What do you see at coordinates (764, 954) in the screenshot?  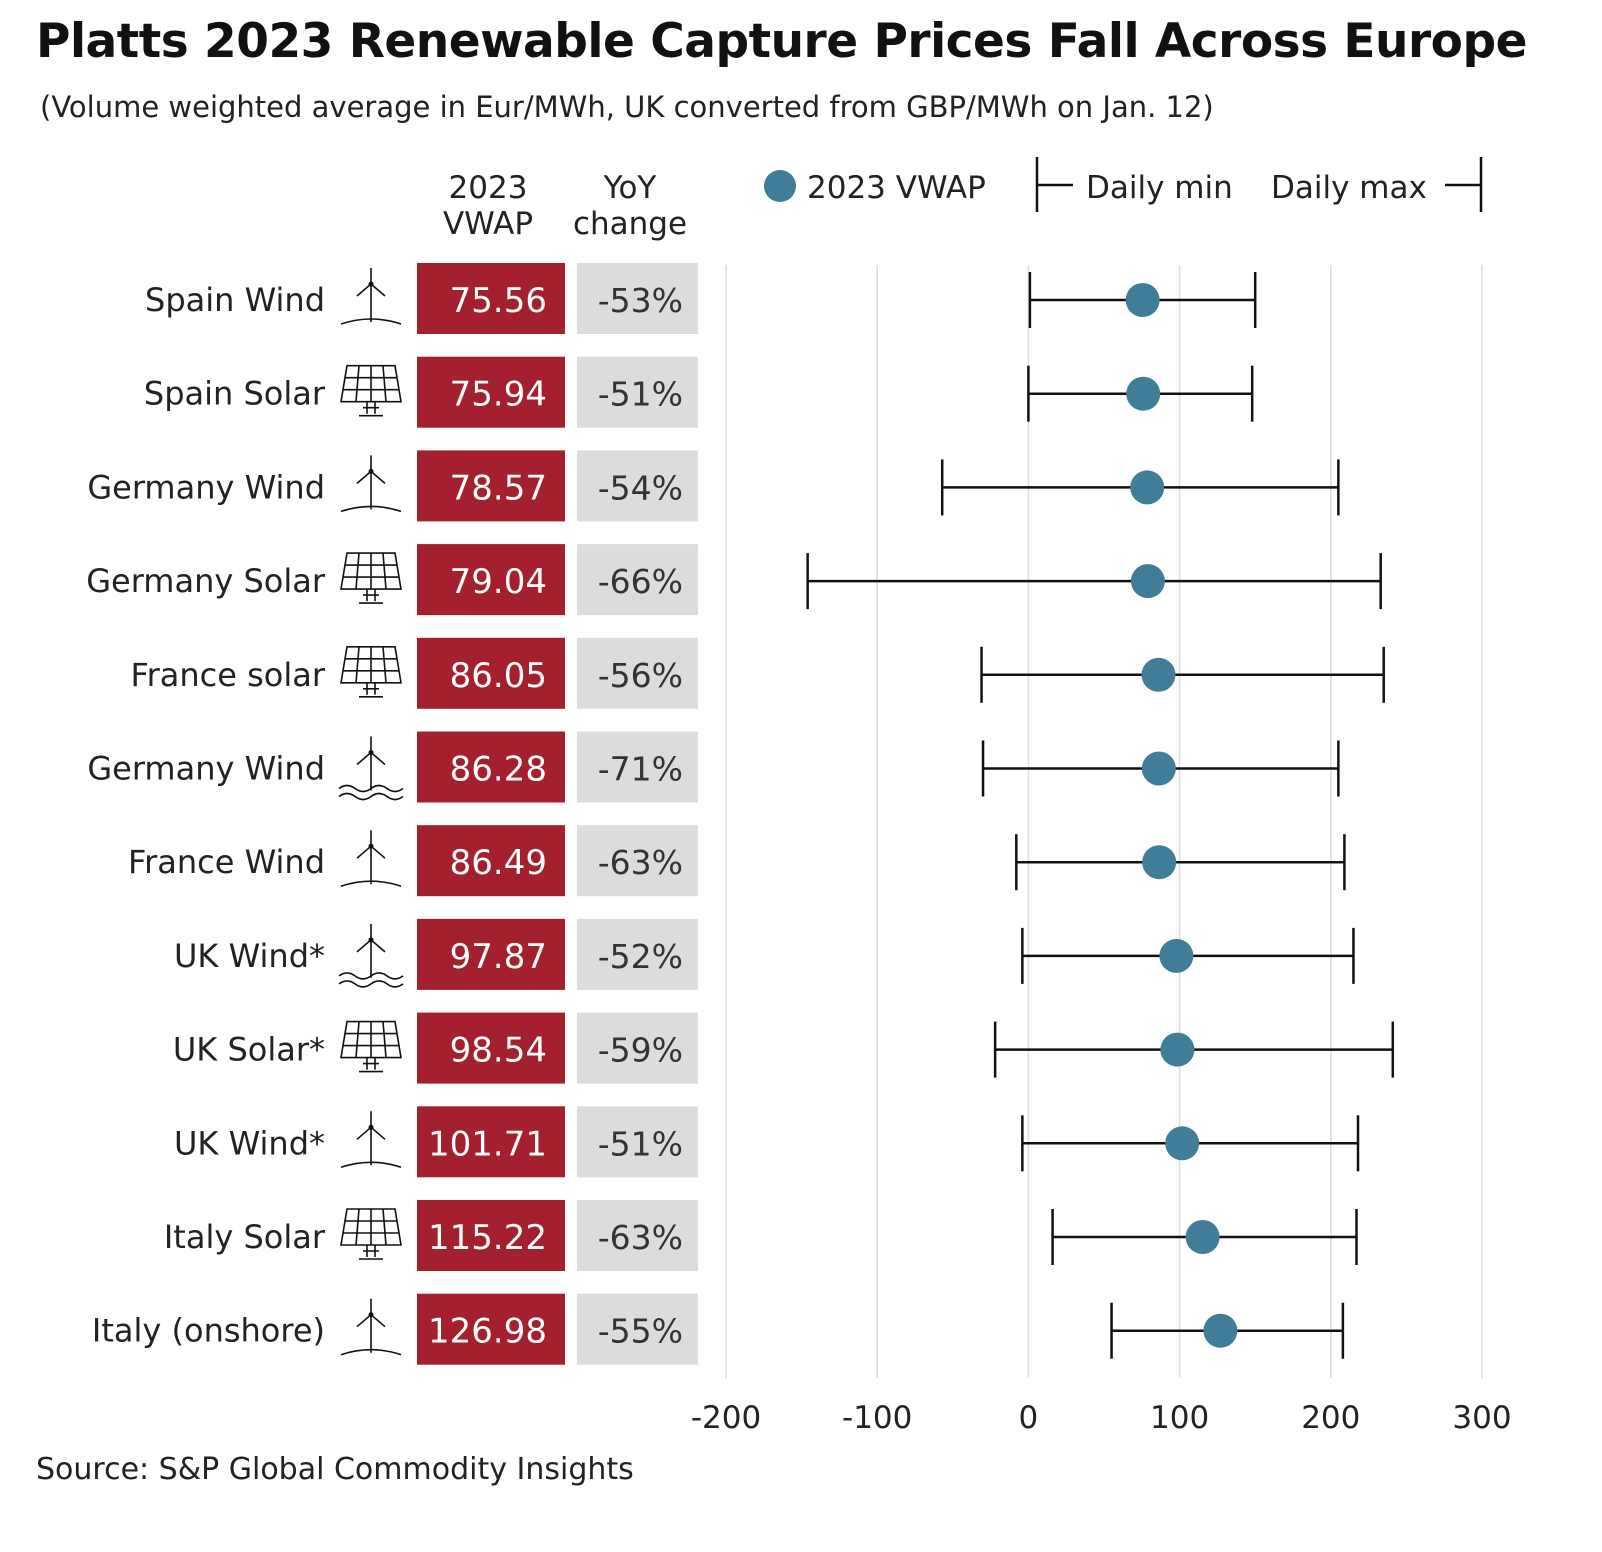 I see `chart-row: UK Wind* 97.87 -52%` at bounding box center [764, 954].